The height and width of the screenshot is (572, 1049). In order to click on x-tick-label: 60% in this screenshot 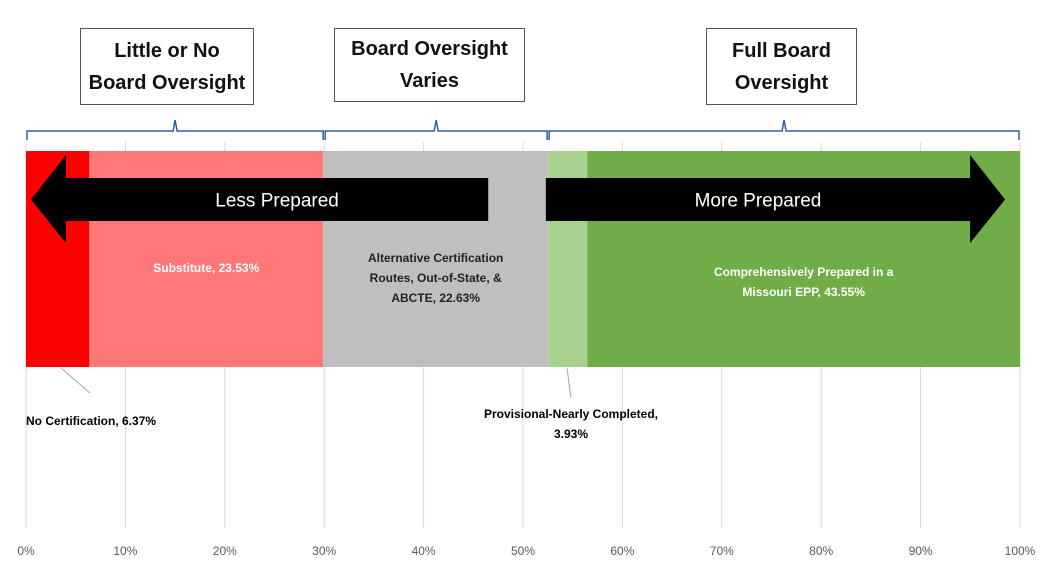, I will do `click(622, 551)`.